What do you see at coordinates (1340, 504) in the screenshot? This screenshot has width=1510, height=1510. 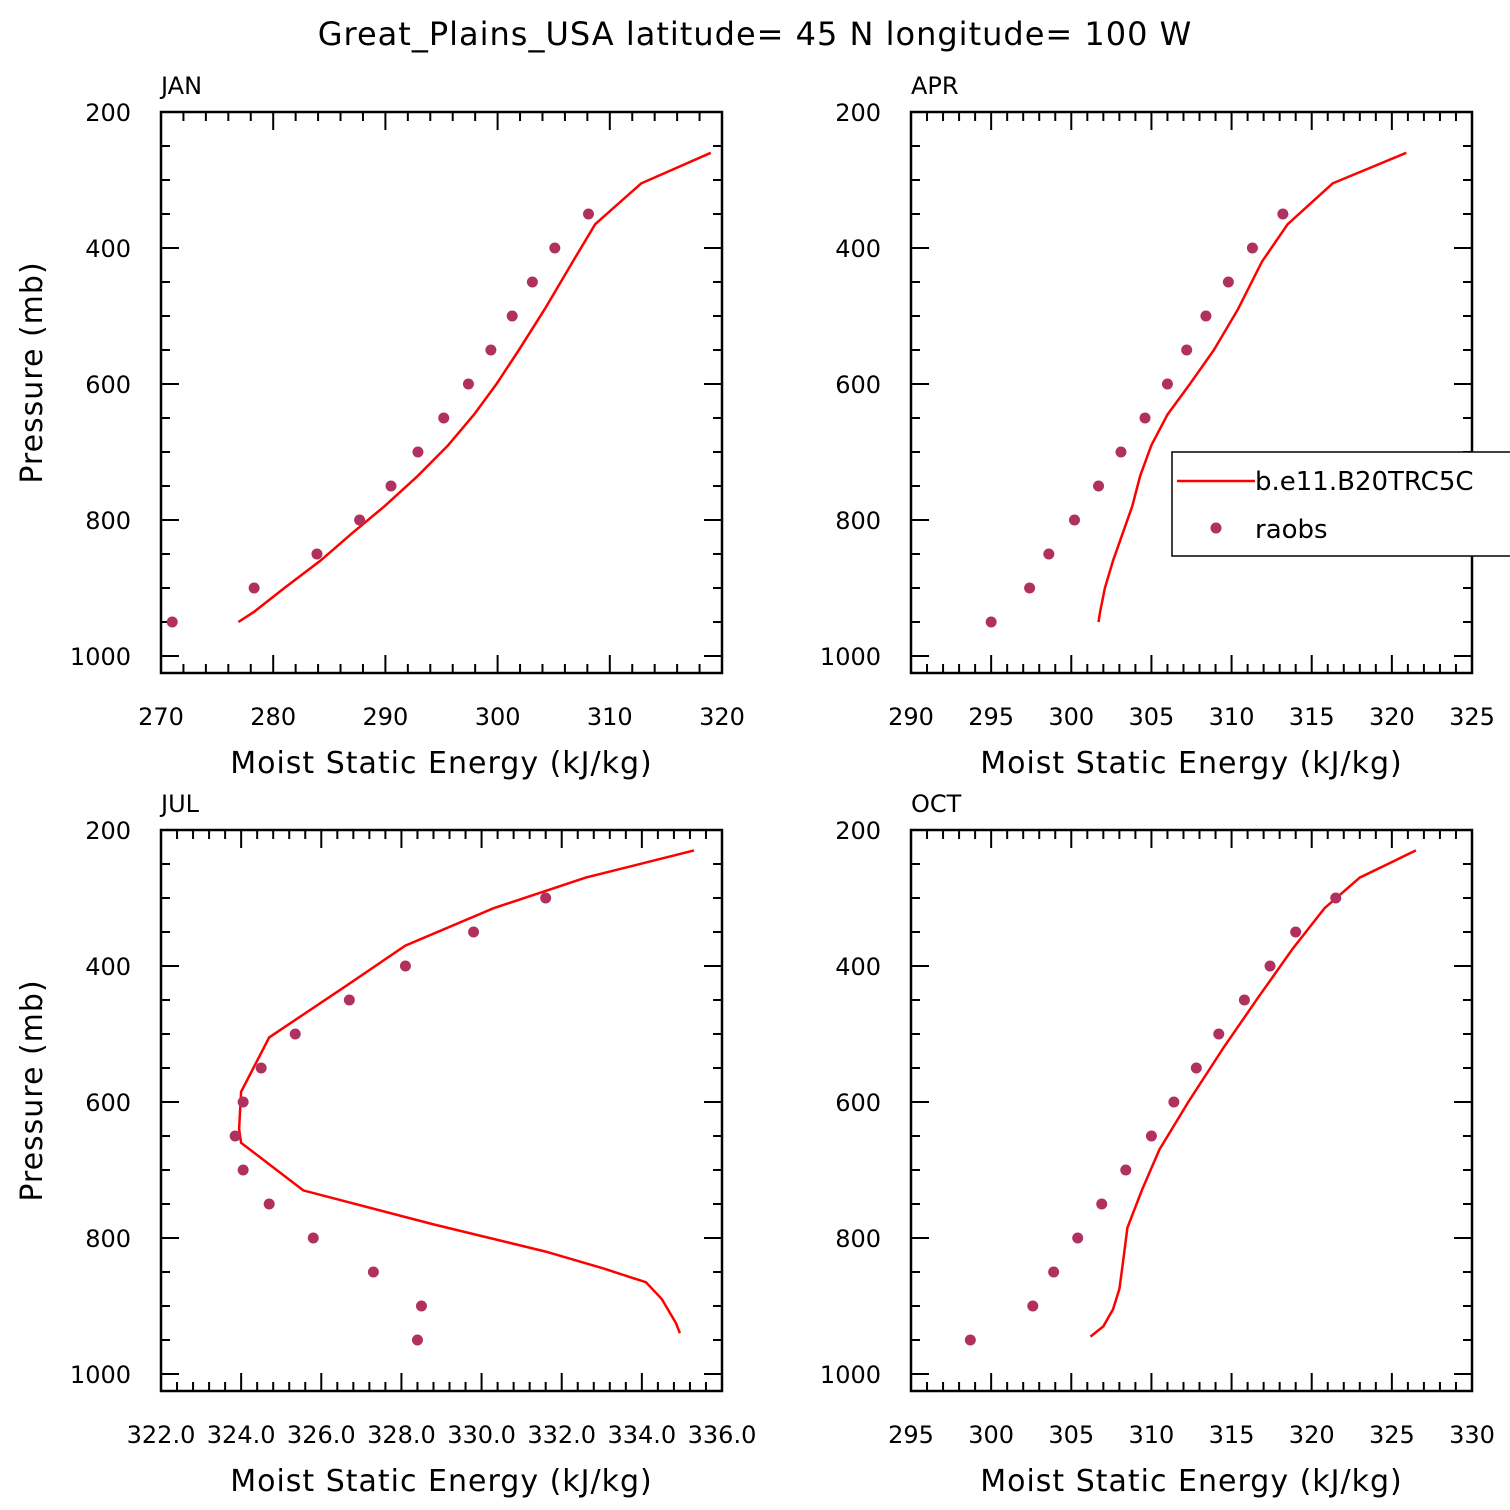 I see `legend: b.e11.B20TRC5C raobs` at bounding box center [1340, 504].